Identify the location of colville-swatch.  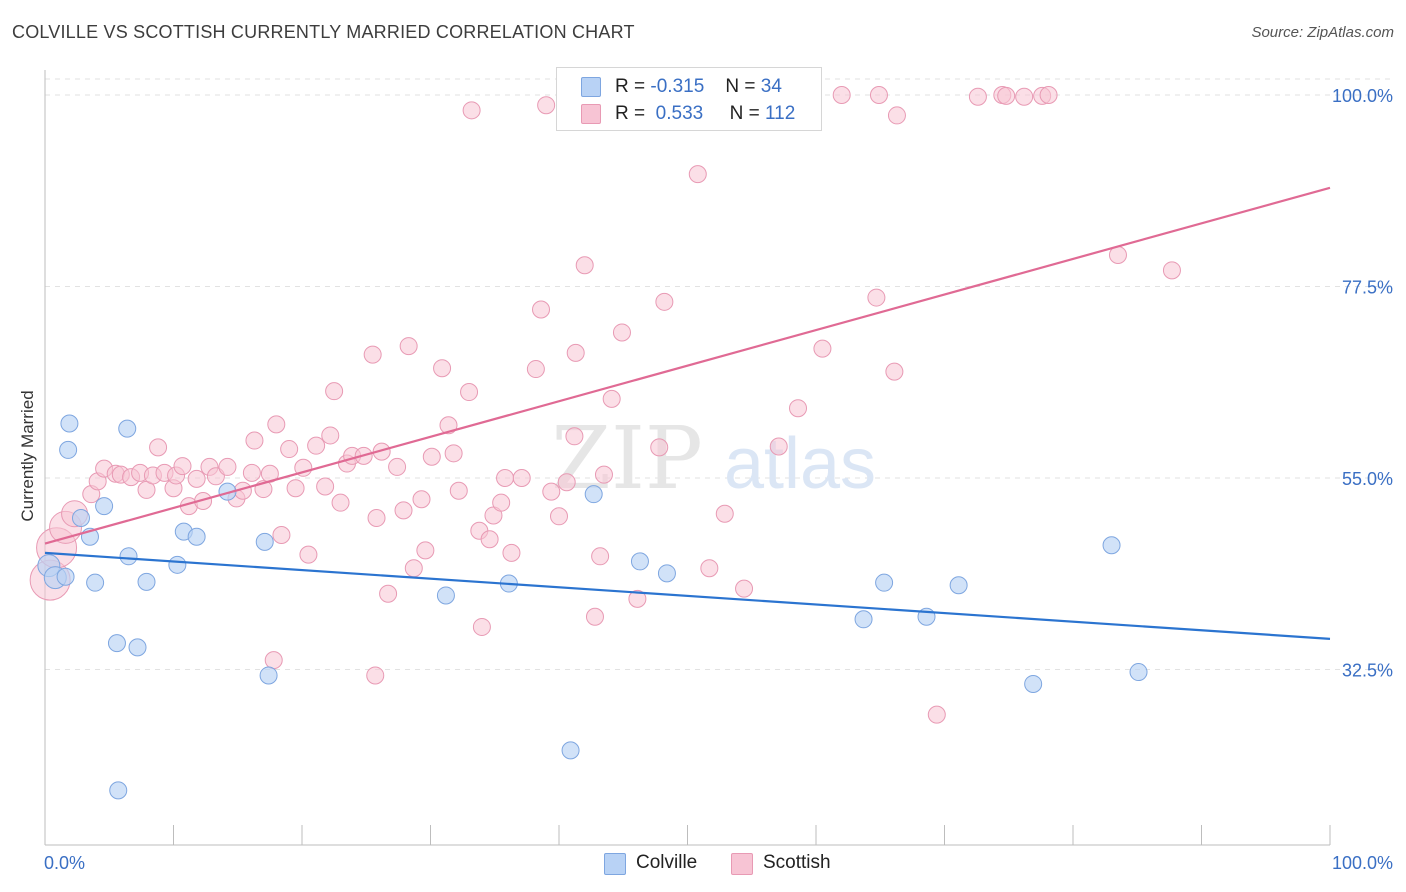
(615, 864).